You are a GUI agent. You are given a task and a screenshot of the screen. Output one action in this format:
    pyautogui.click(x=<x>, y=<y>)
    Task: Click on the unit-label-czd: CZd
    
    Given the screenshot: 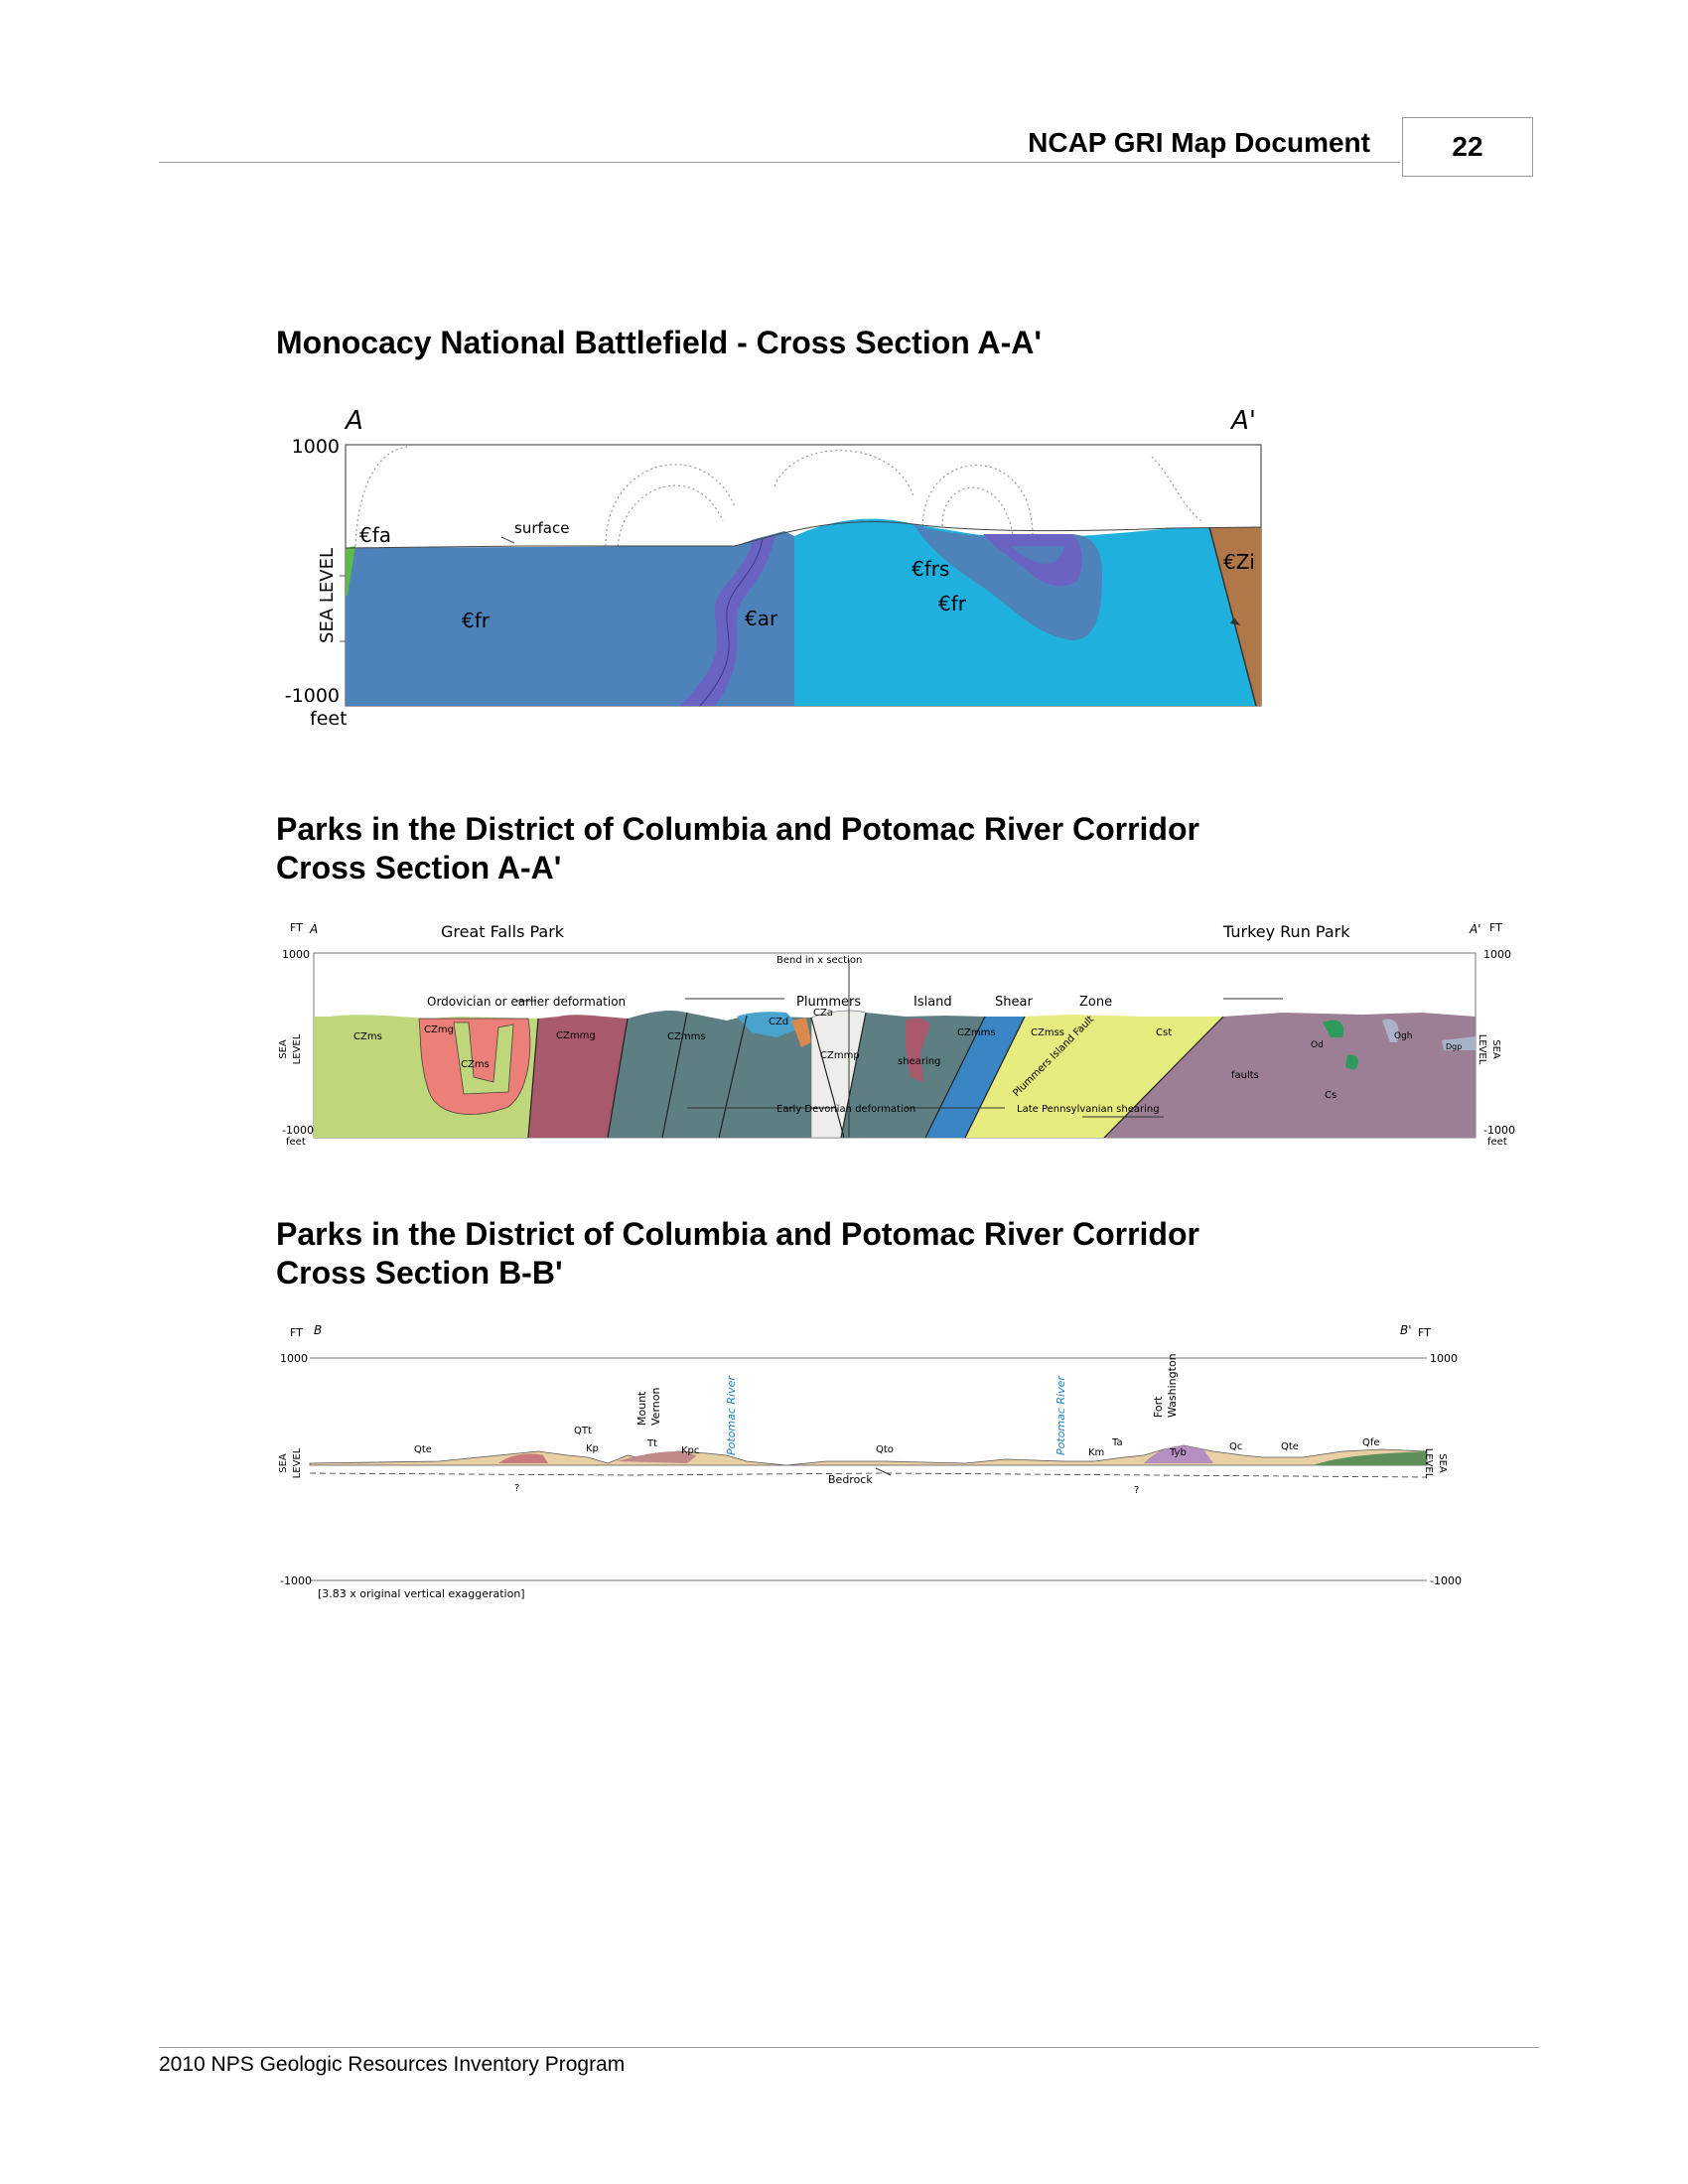 What is the action you would take?
    pyautogui.click(x=778, y=1022)
    